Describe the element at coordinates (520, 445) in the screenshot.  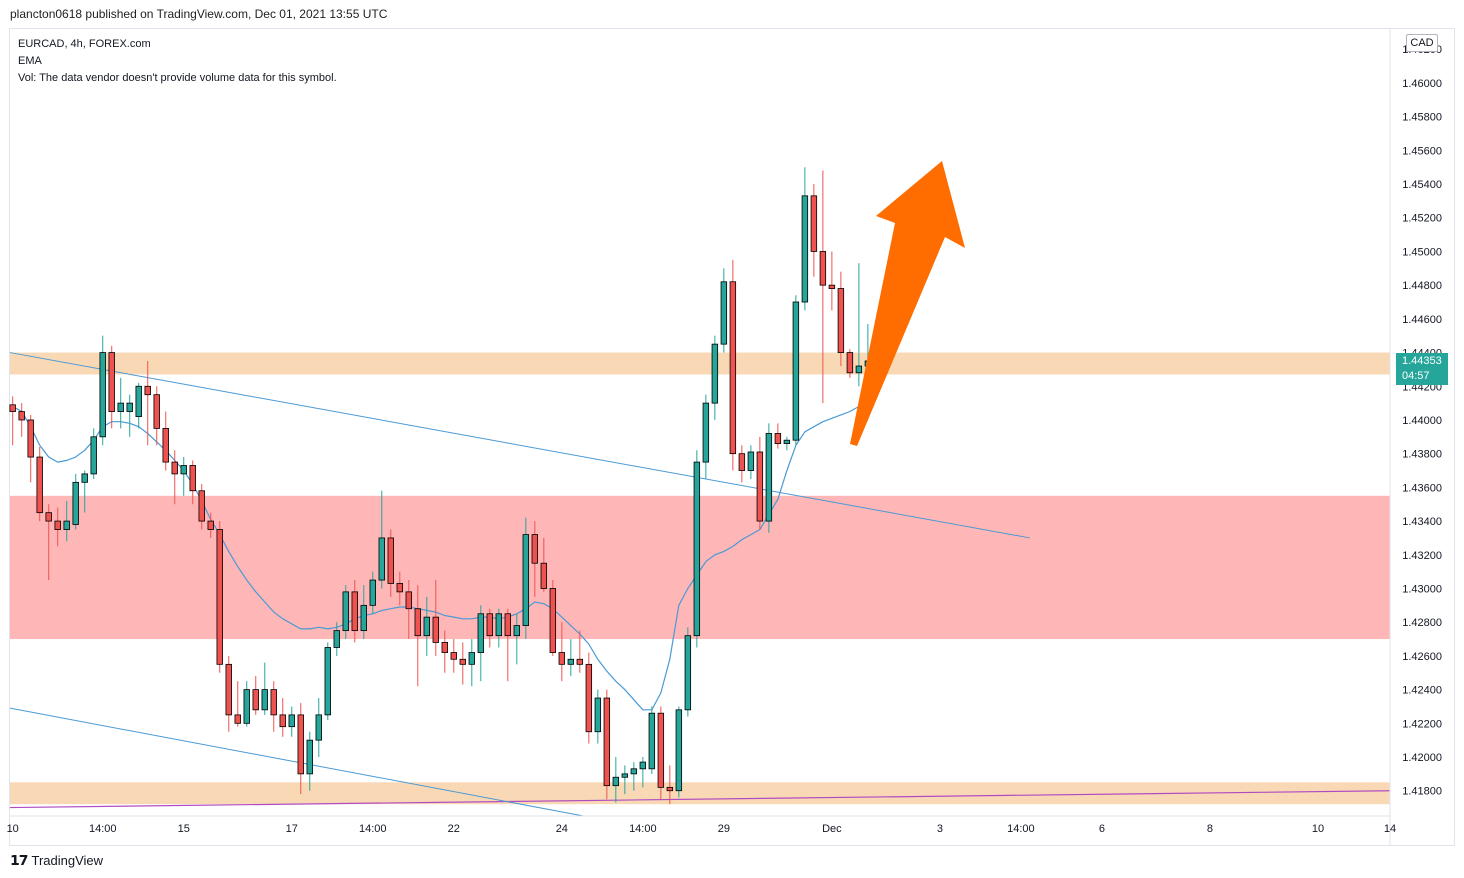
I see `upper-channel-line` at that location.